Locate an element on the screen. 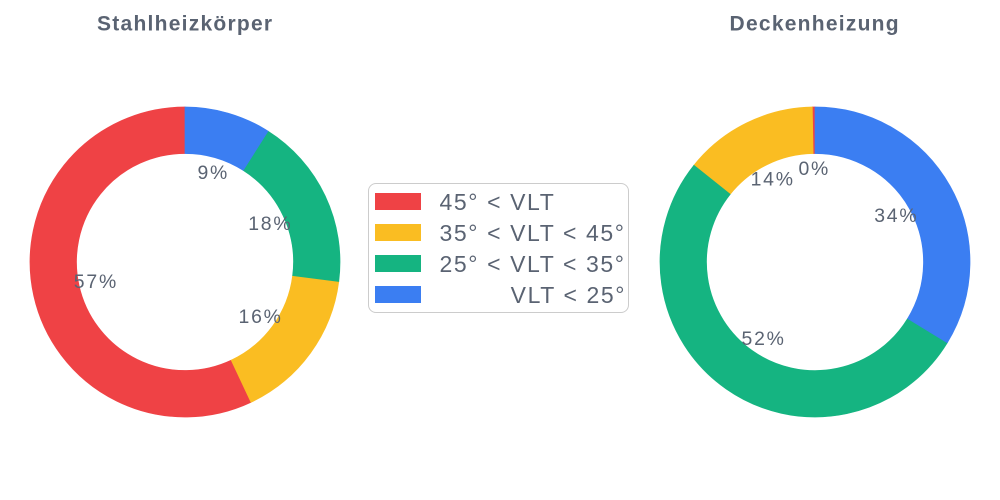 The image size is (1000, 500). svg-text: 9% is located at coordinates (213, 173).